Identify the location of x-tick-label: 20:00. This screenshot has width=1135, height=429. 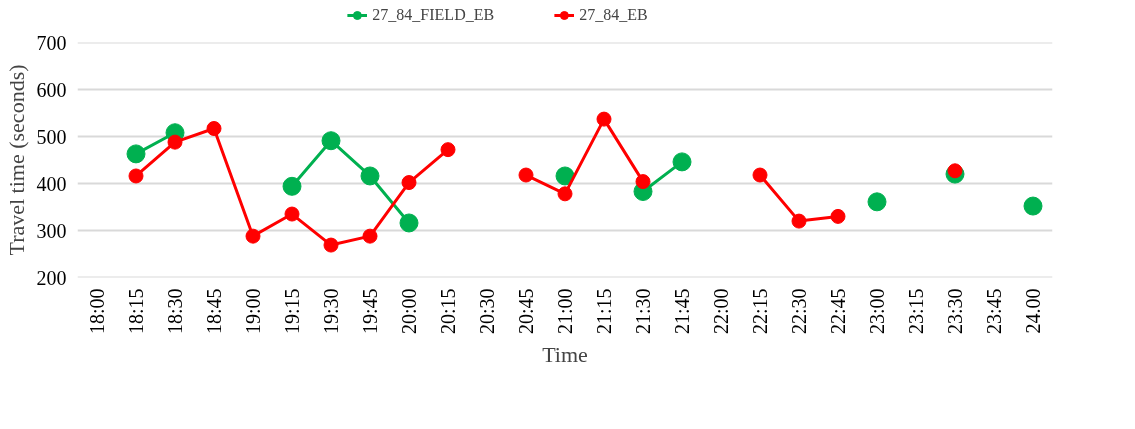
(409, 311).